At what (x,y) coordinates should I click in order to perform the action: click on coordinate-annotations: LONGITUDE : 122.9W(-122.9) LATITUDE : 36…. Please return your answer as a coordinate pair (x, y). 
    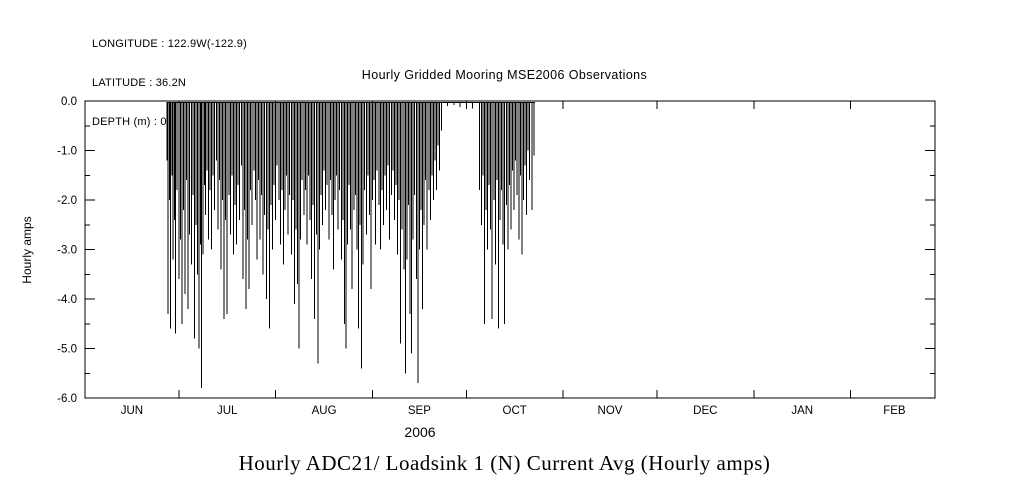
    Looking at the image, I should click on (169, 83).